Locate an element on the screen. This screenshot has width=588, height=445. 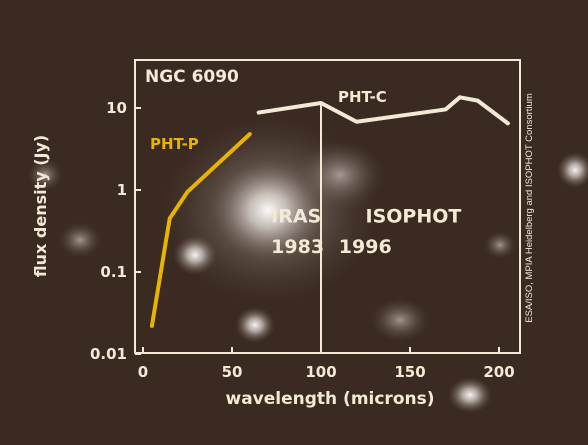
y-tick-label: 10 is located at coordinates (116, 108).